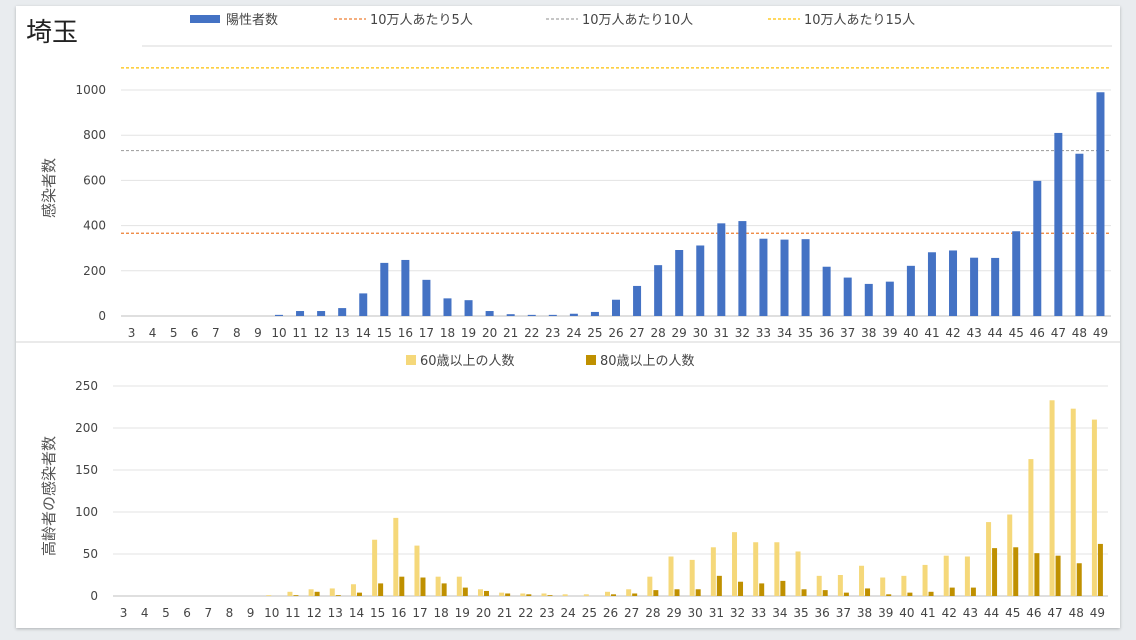 The height and width of the screenshot is (640, 1136). I want to click on x-tick-label-upper: 4, so click(153, 333).